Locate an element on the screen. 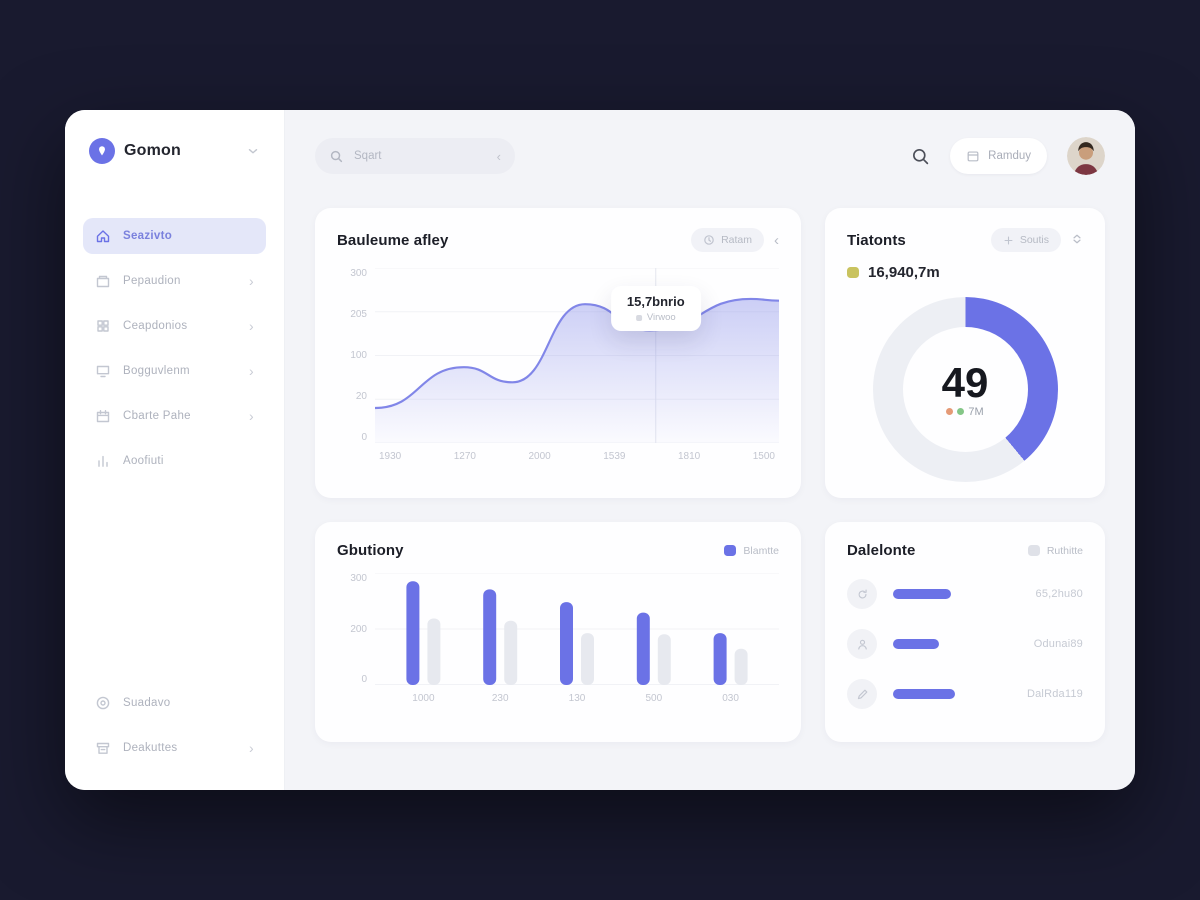 This screenshot has height=900, width=1200. sidebar-item-label: Pepaudion is located at coordinates (152, 281).